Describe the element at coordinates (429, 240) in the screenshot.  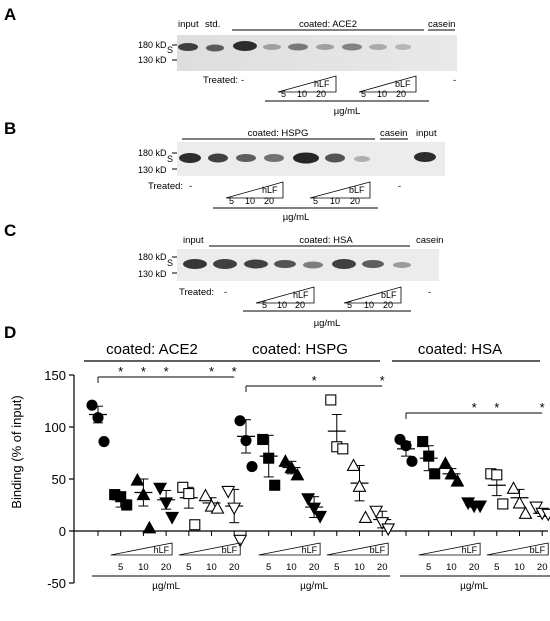
I see `svg-text: casein` at that location.